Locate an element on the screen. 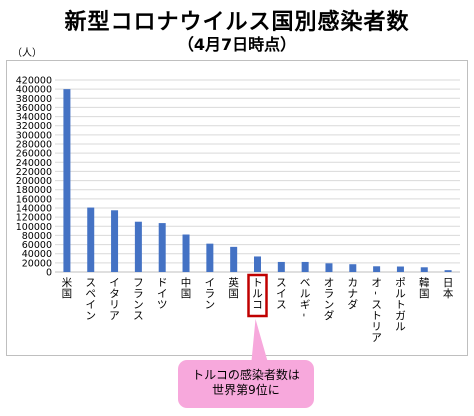  x-tick-label-char: ポ is located at coordinates (400, 283).